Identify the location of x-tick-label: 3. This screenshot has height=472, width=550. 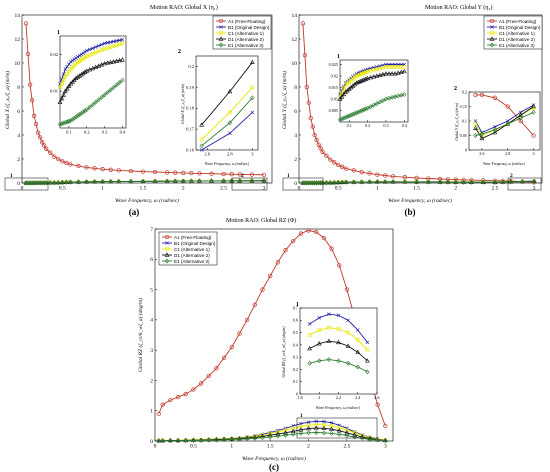
(264, 189).